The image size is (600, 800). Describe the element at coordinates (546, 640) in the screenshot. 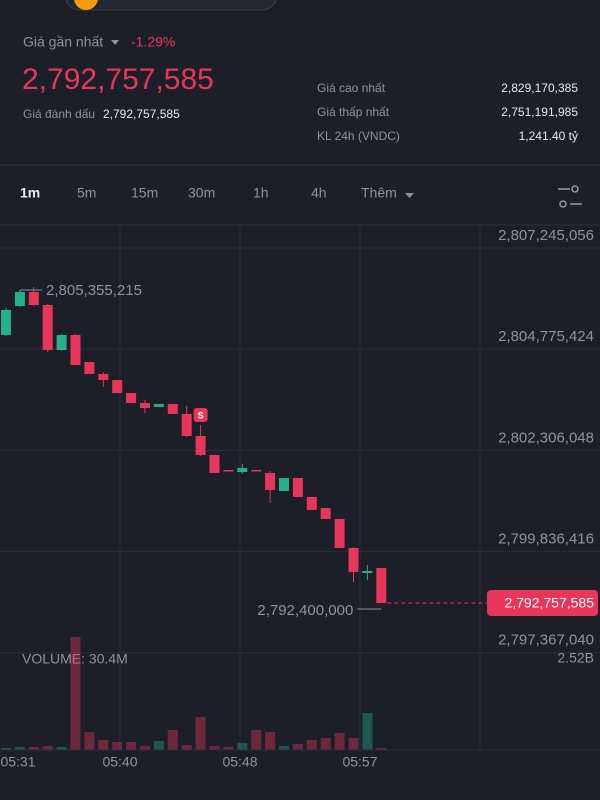

I see `y-tick-label: 2,797,367,040` at that location.